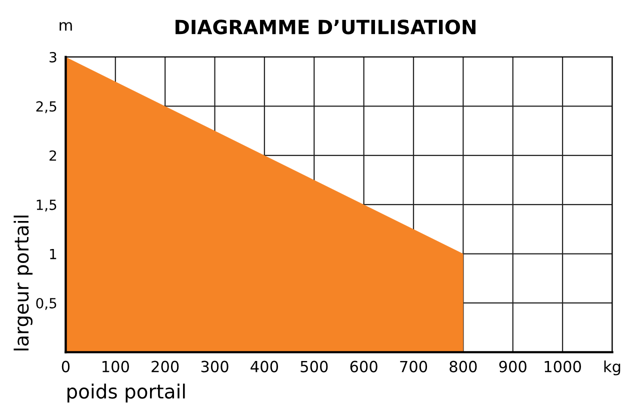 This screenshot has width=626, height=410. I want to click on x-tick-label: 500, so click(314, 366).